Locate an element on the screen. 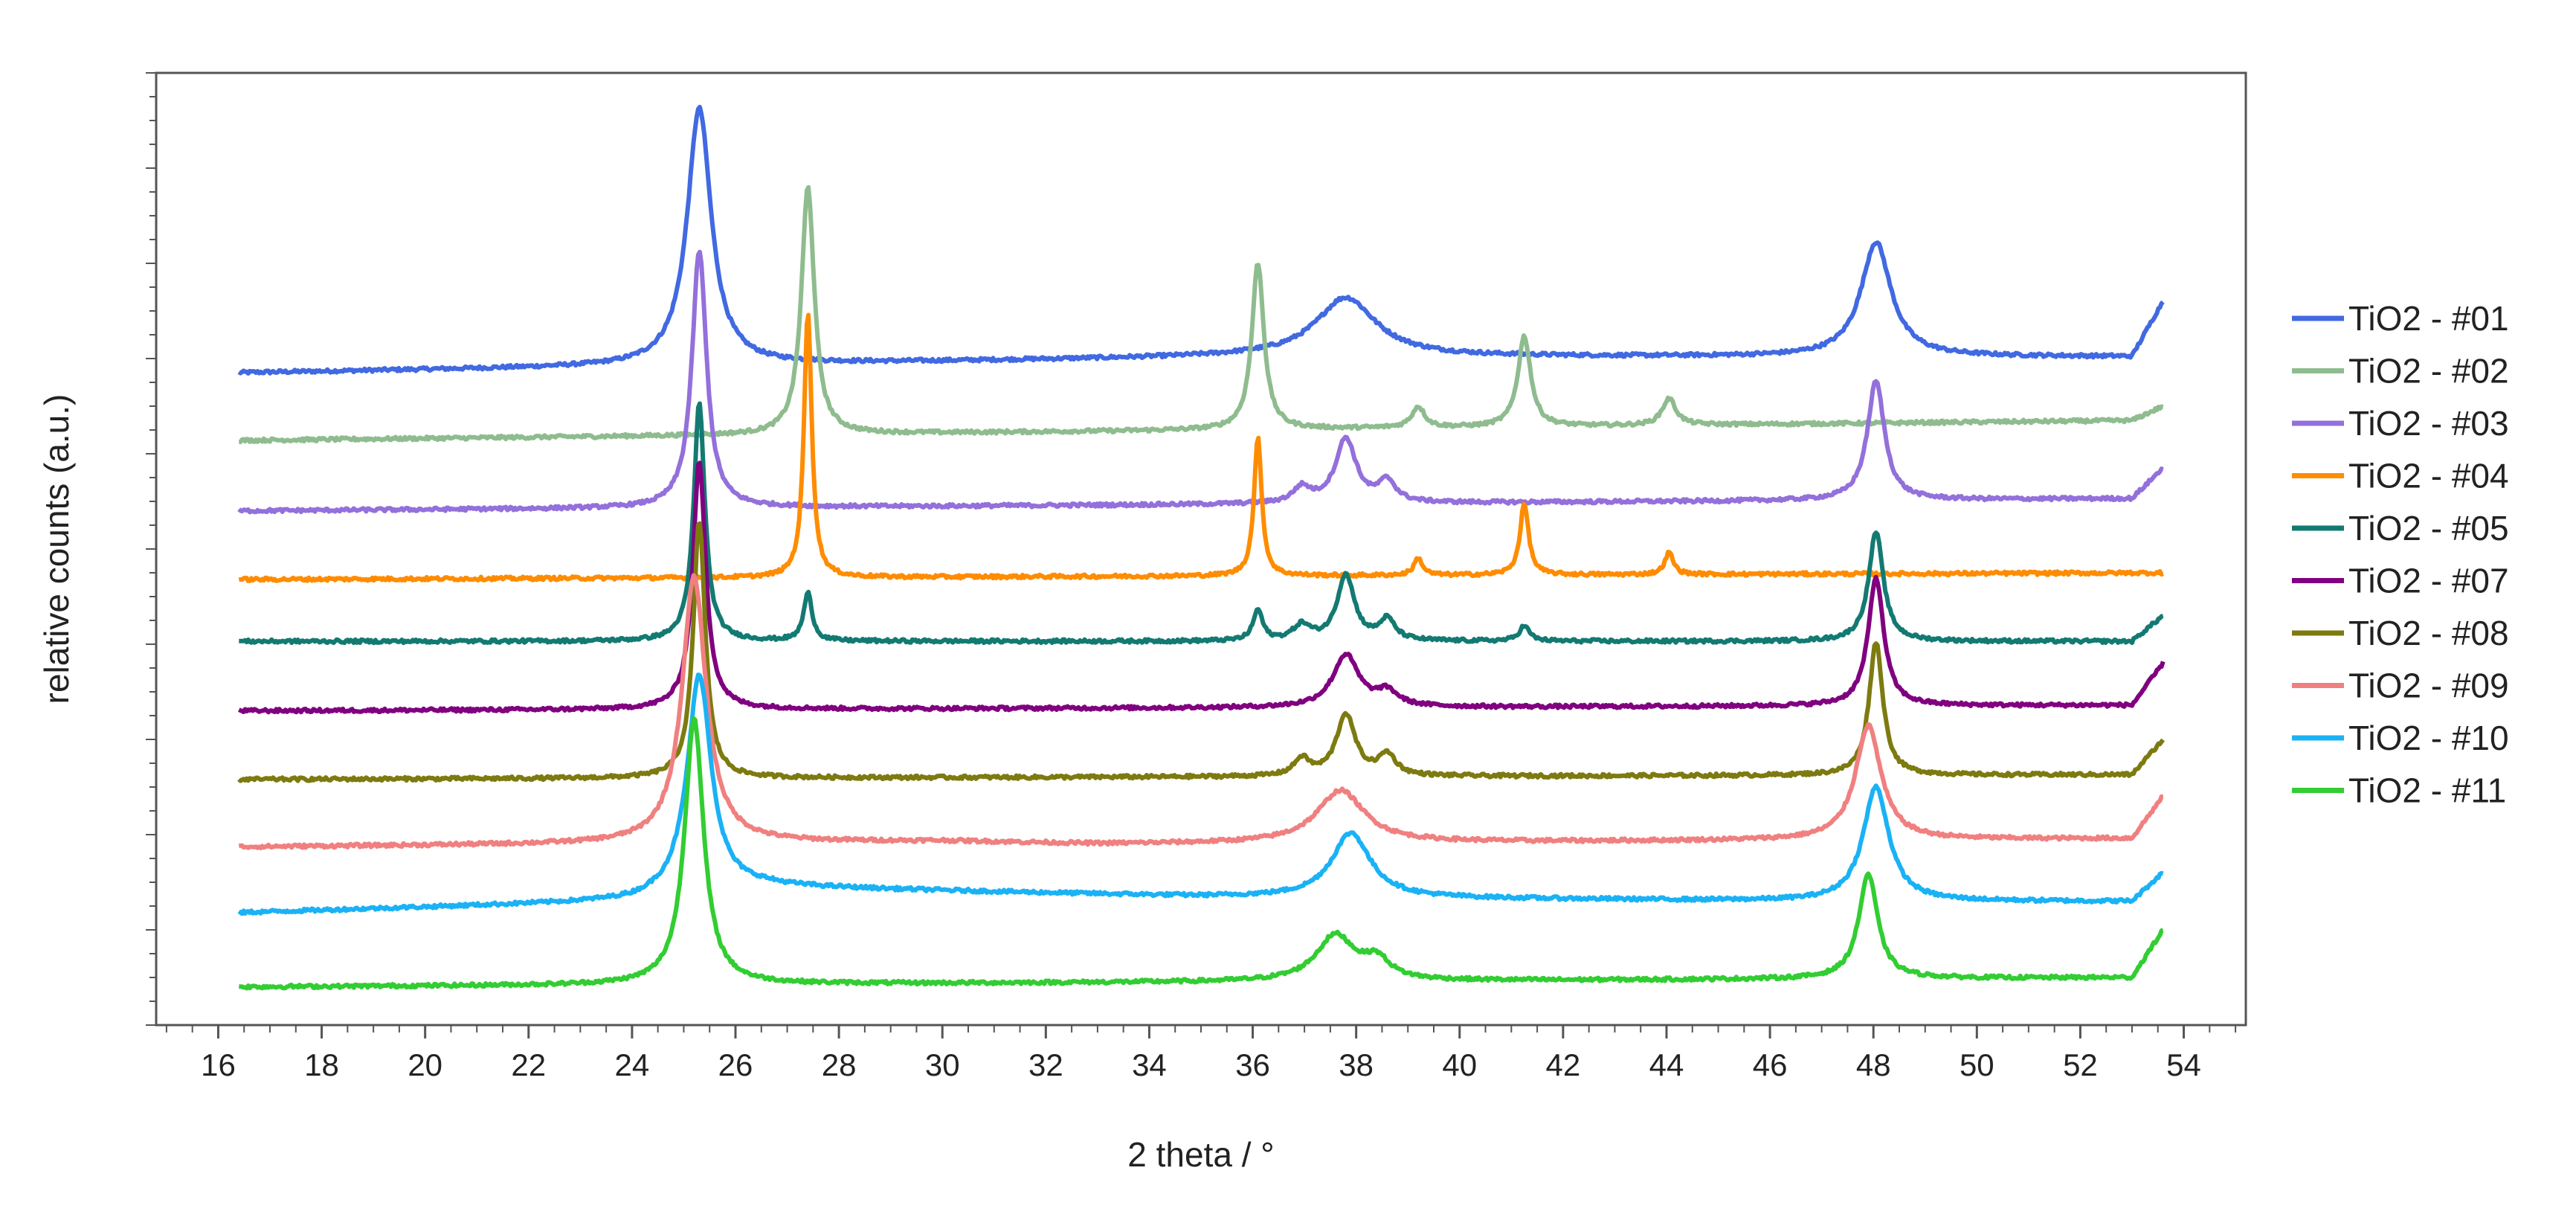 The image size is (2576, 1217). x-tick-label: 34 is located at coordinates (1149, 1064).